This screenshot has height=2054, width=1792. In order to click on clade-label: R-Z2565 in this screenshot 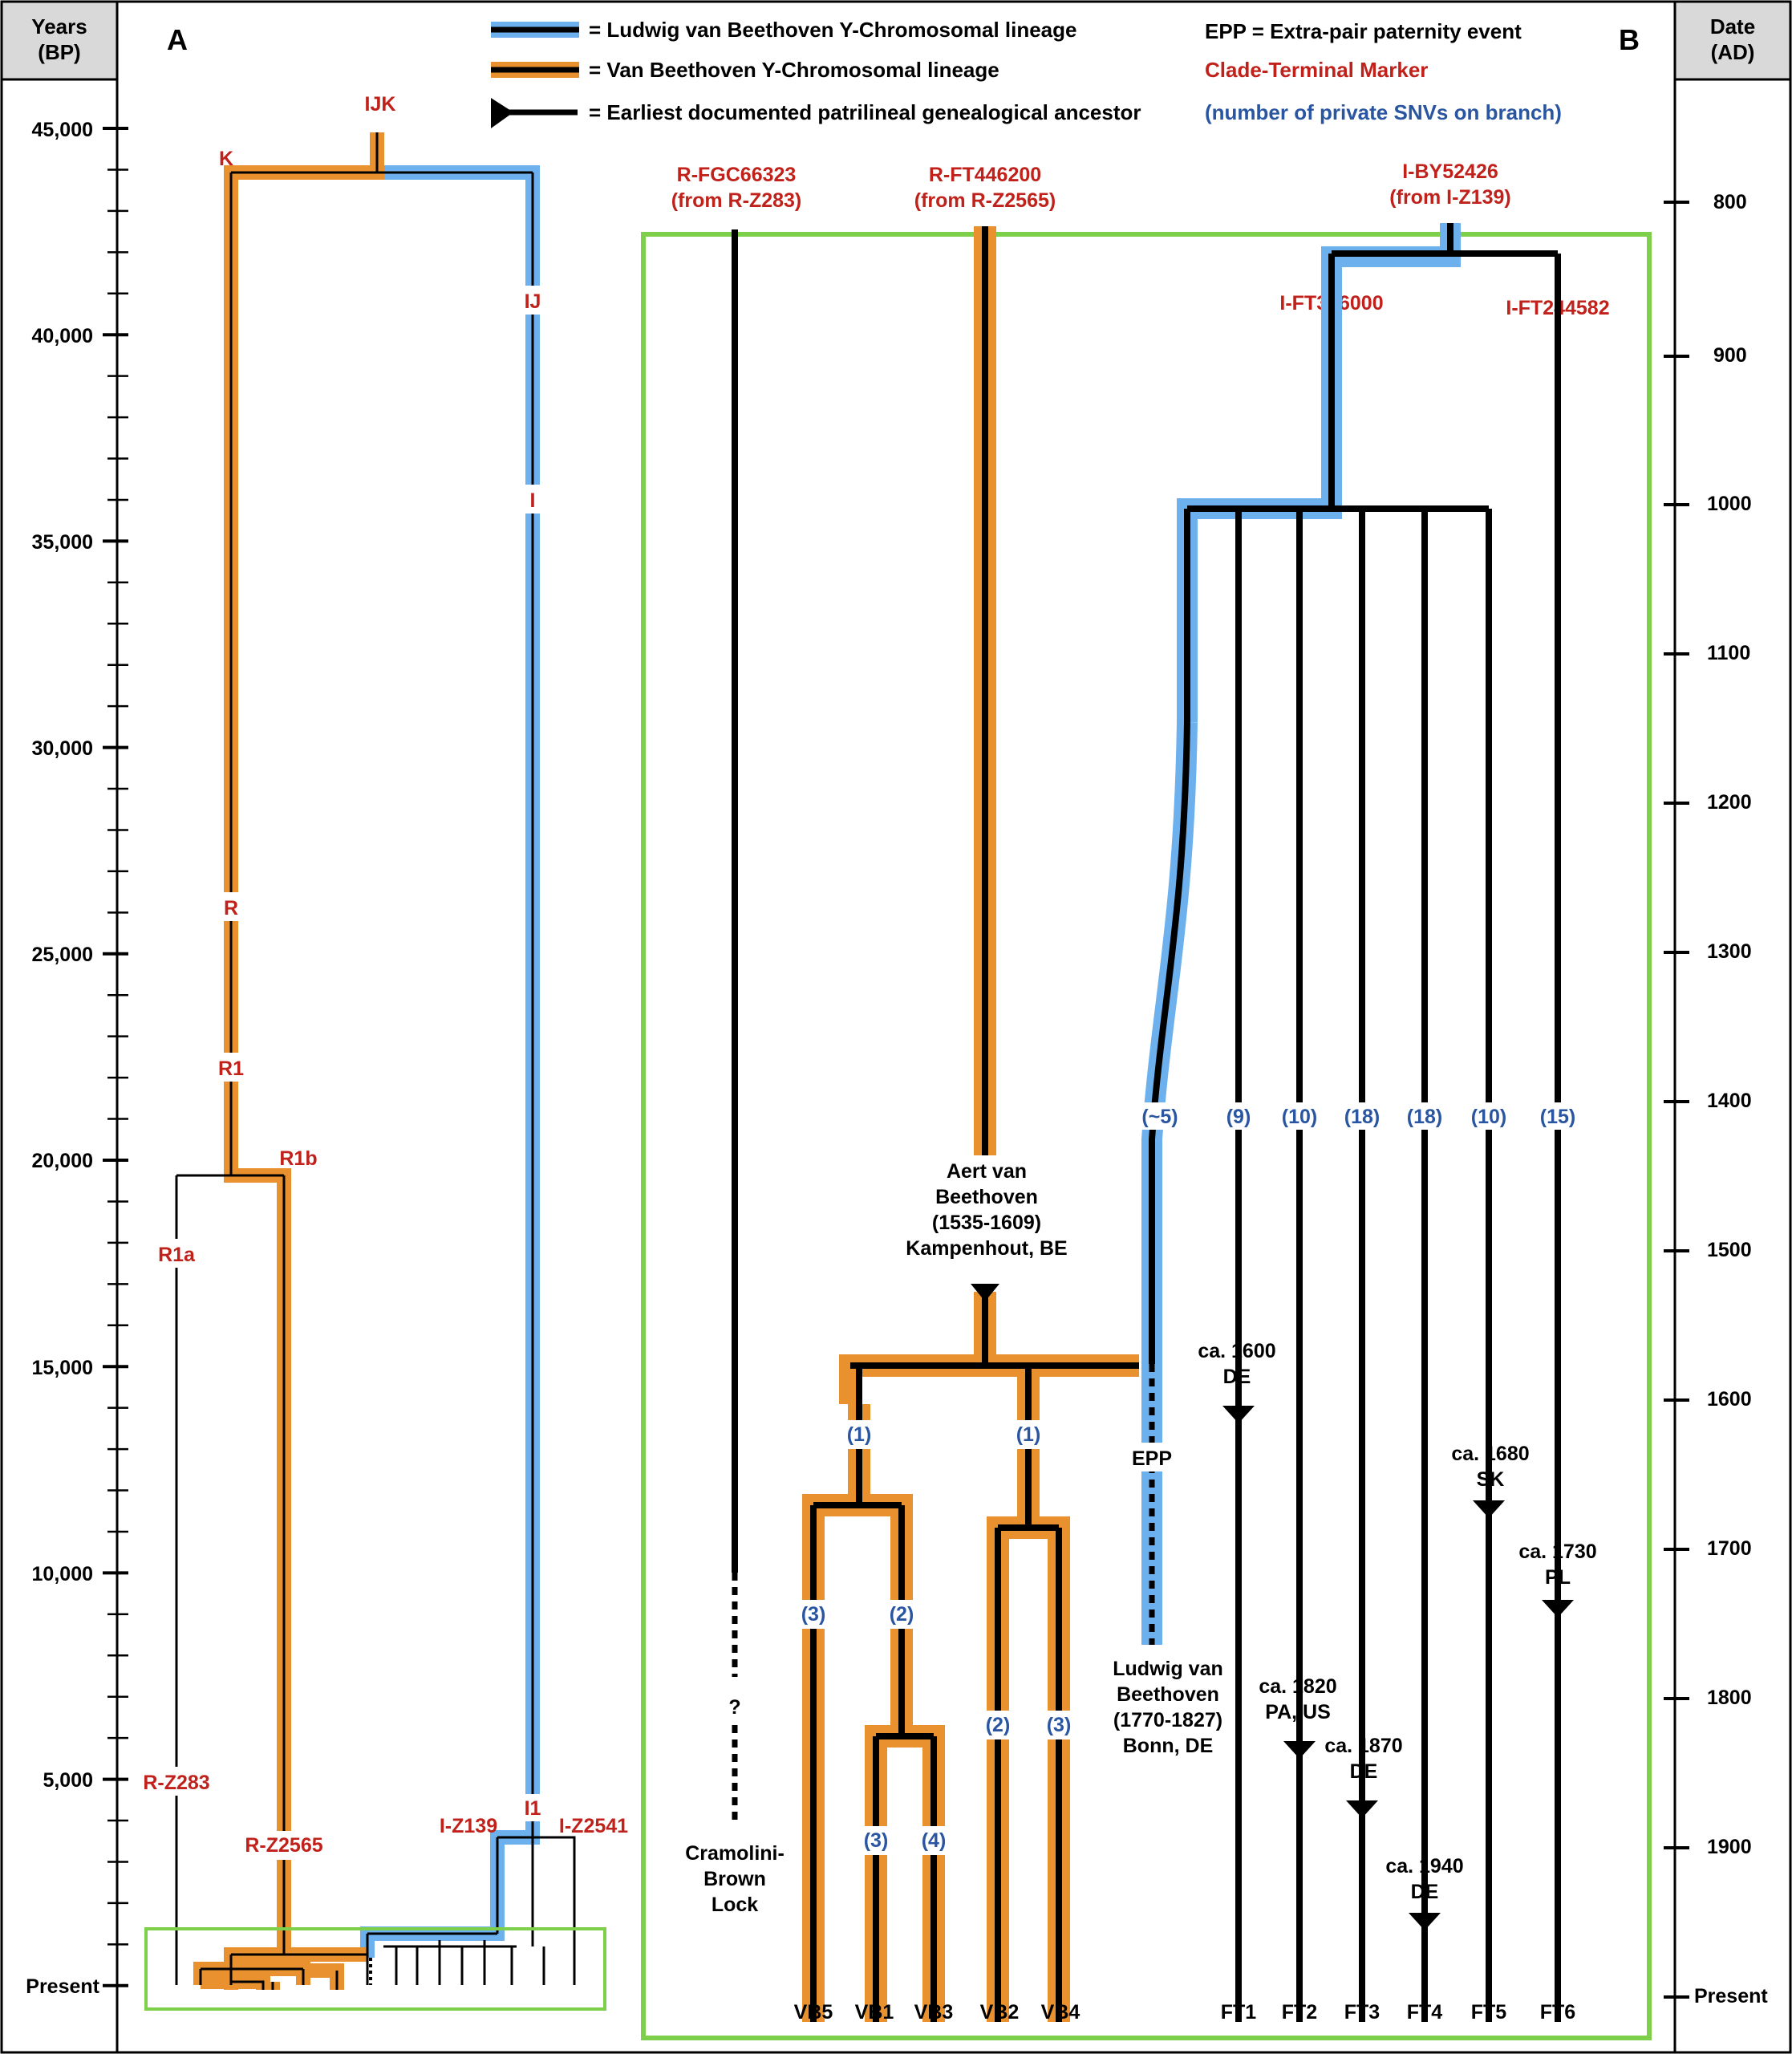, I will do `click(283, 1845)`.